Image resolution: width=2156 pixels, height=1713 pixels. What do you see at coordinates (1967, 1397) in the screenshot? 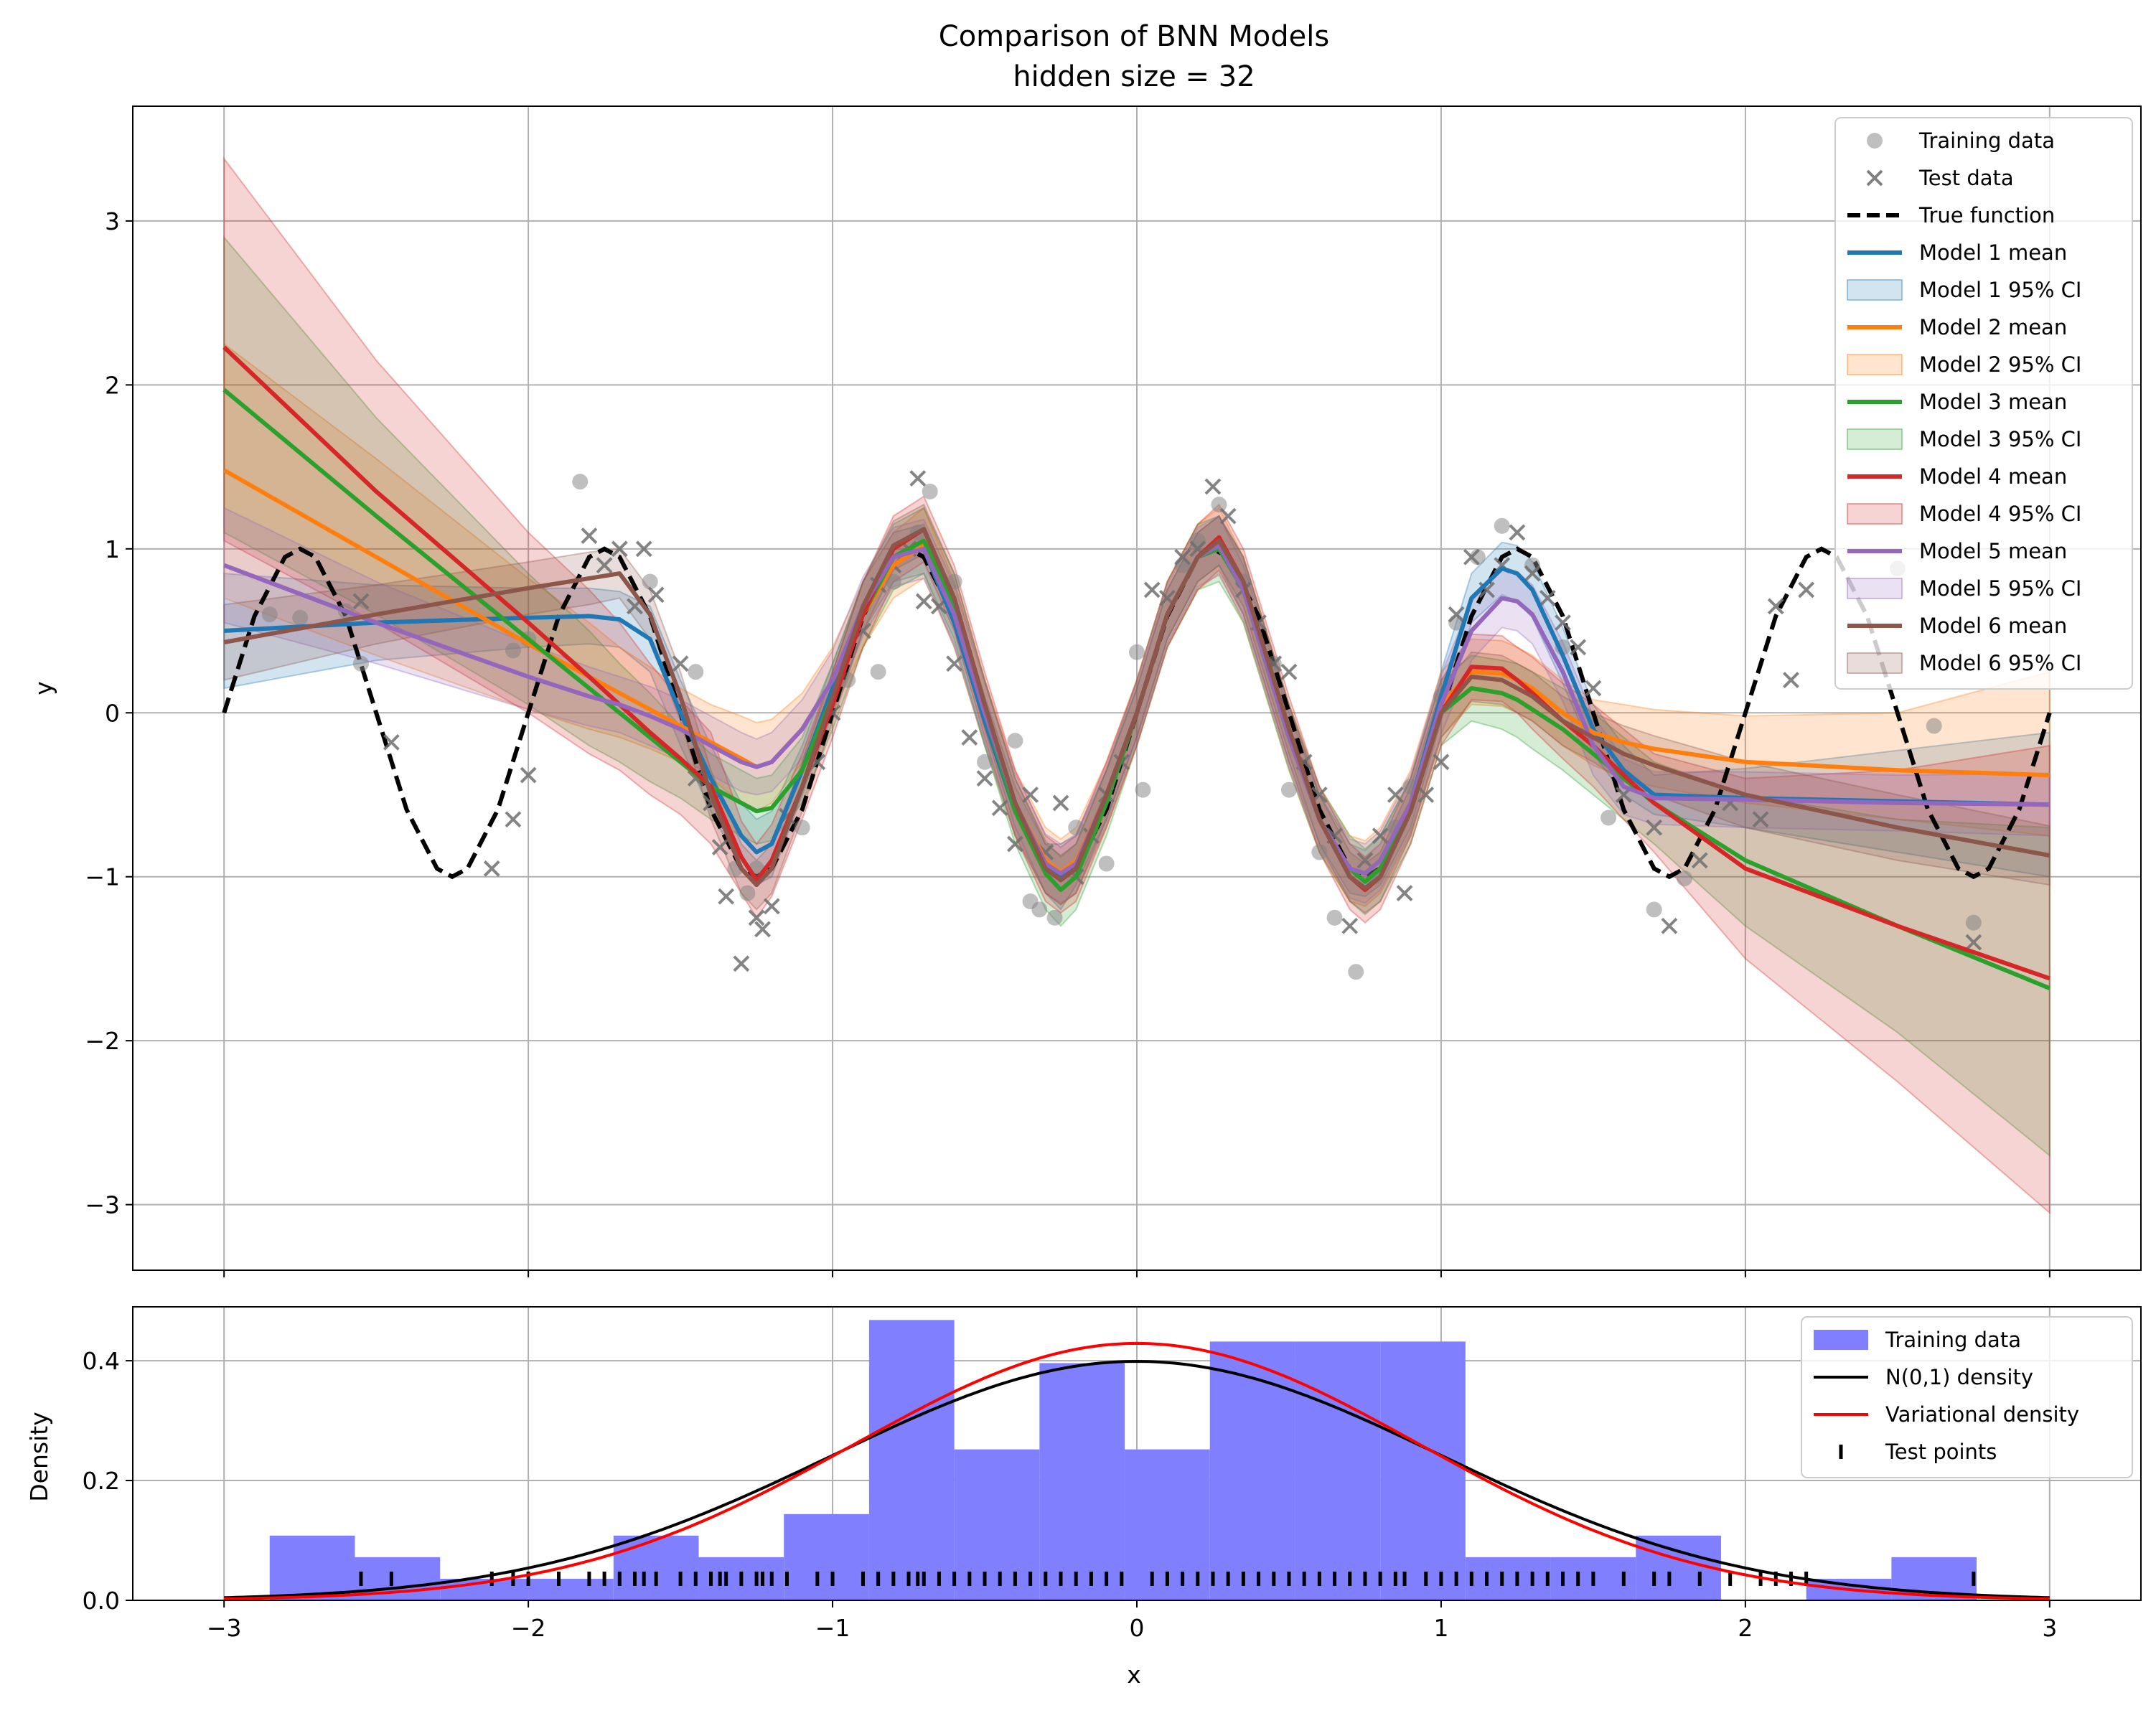
I see `bottom-legend-box` at bounding box center [1967, 1397].